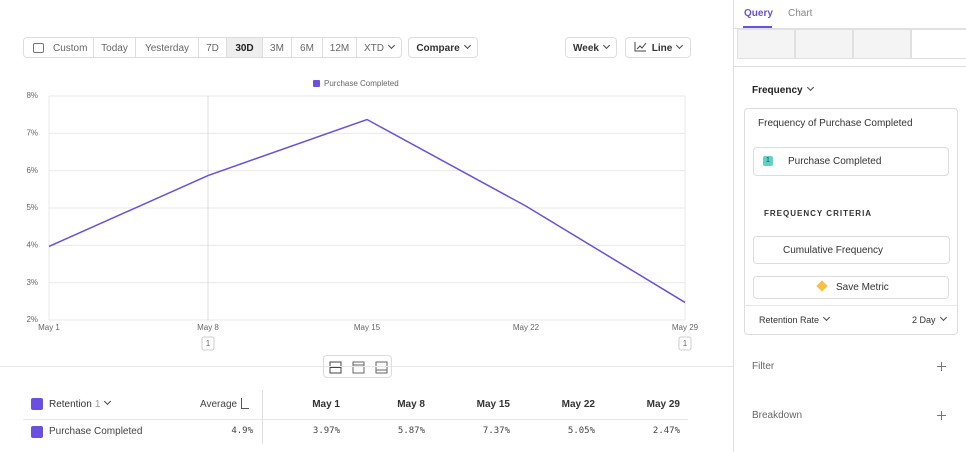  I want to click on interval-button: Week, so click(591, 47).